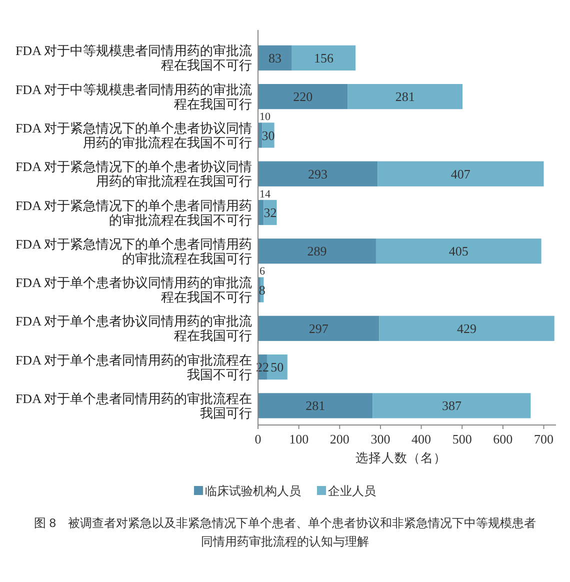 This screenshot has height=582, width=570. What do you see at coordinates (380, 439) in the screenshot?
I see `x-tick-label: 300` at bounding box center [380, 439].